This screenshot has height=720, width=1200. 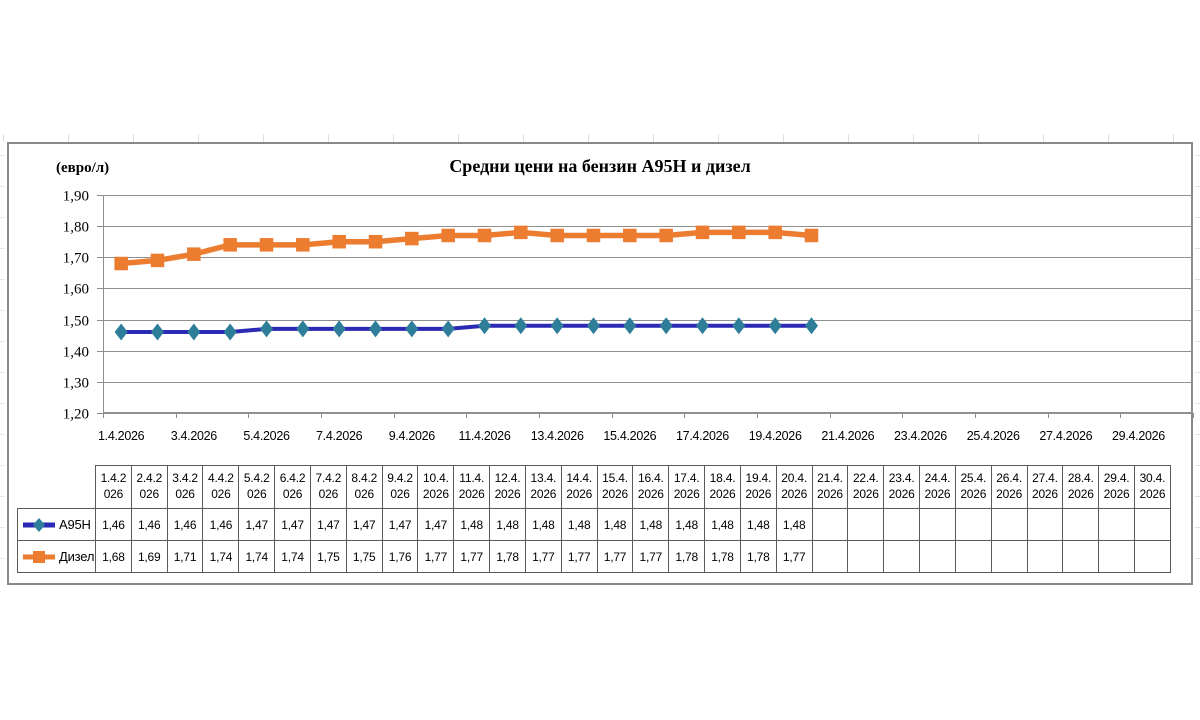 I want to click on table-date-header: 17.4. 2026, so click(x=687, y=487).